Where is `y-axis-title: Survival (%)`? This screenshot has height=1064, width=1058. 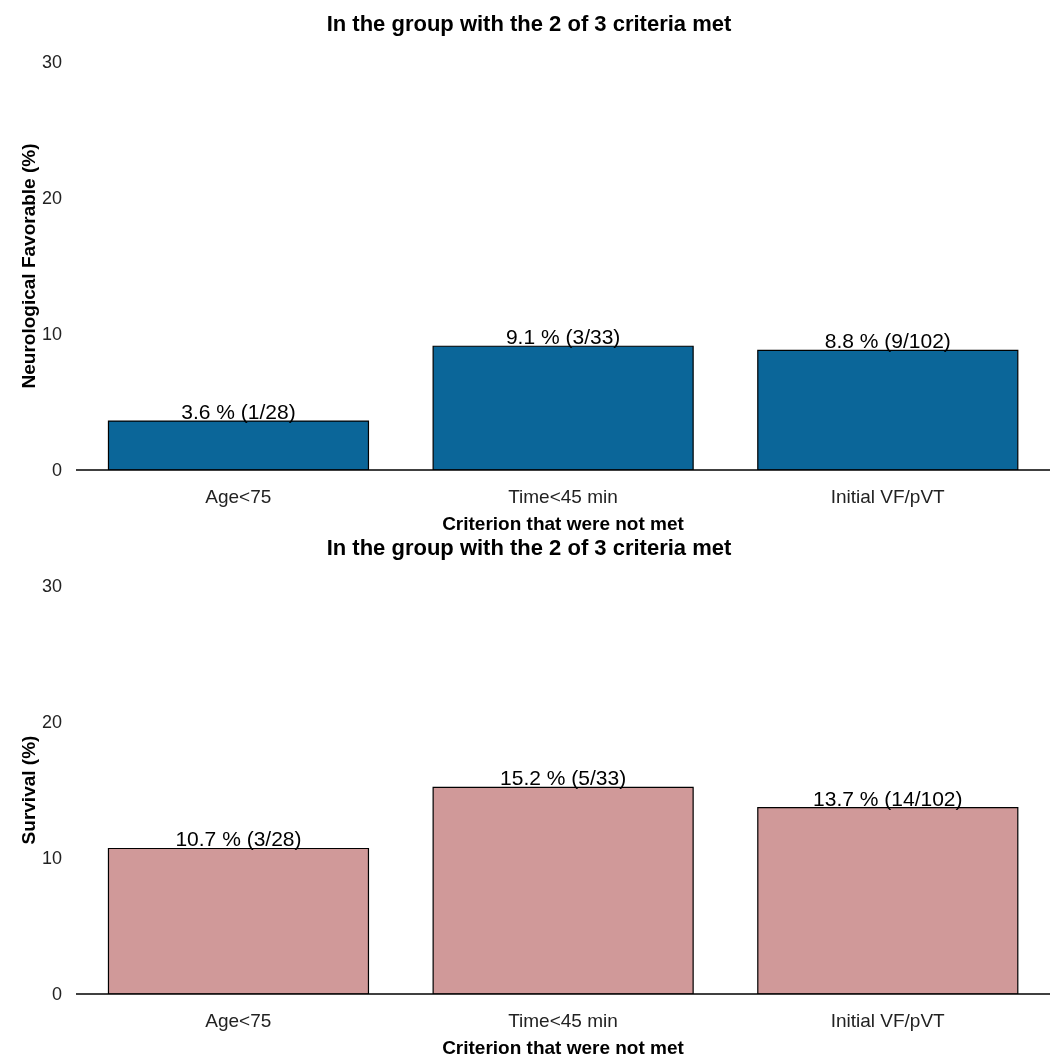 y-axis-title: Survival (%) is located at coordinates (28, 790).